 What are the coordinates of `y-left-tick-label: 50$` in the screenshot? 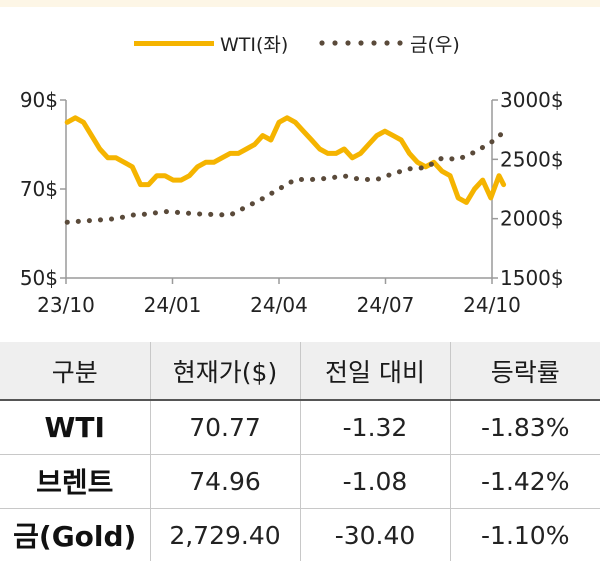 It's located at (39, 278).